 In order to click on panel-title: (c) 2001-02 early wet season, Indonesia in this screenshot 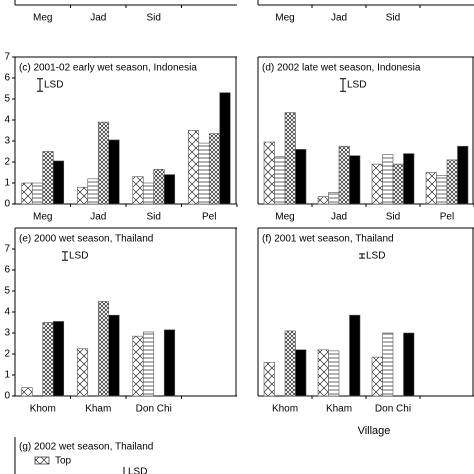, I will do `click(108, 68)`.